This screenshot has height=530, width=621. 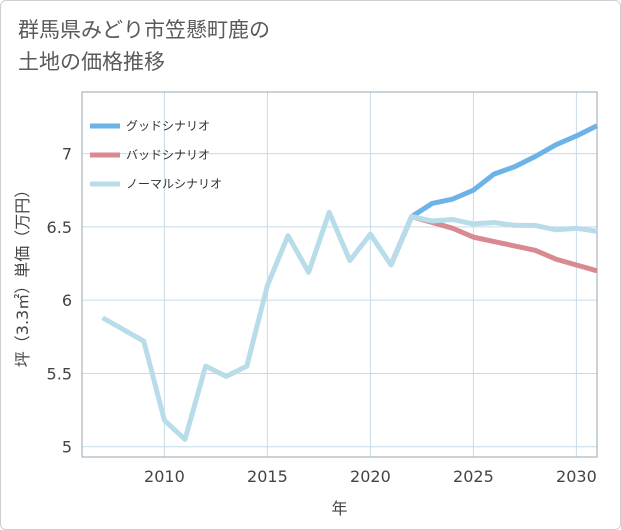 I want to click on series-line-good, so click(x=493, y=194).